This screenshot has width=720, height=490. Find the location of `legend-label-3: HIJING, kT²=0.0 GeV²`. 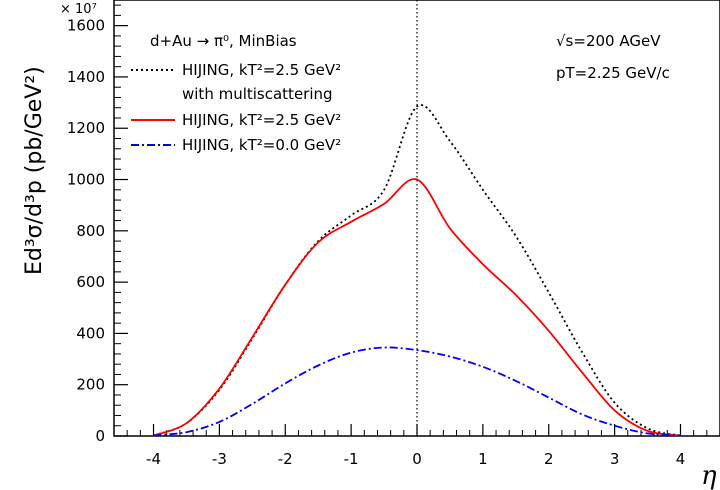

legend-label-3: HIJING, kT²=0.0 GeV² is located at coordinates (261, 145).